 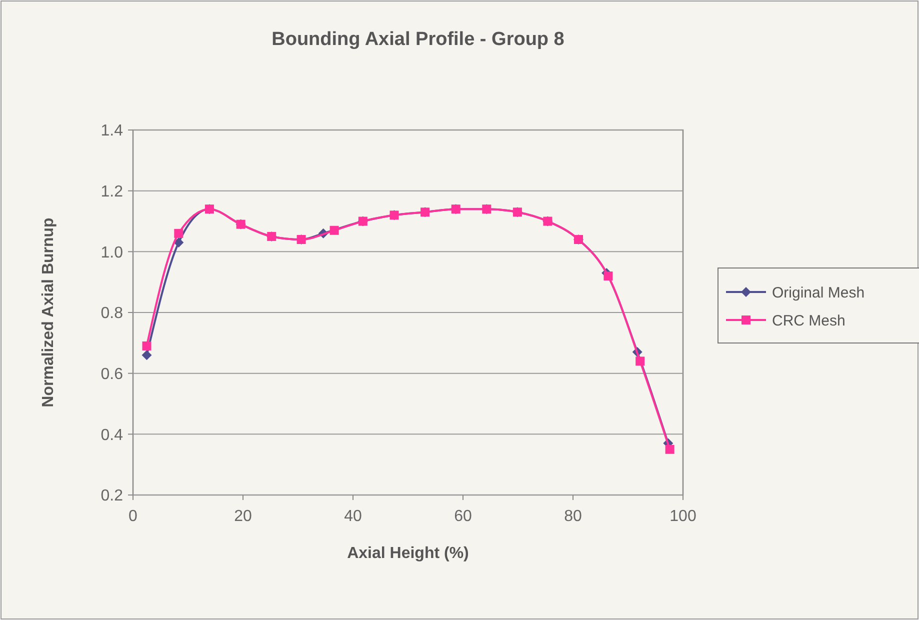 I want to click on y-tick-label: 0.6, so click(x=112, y=374).